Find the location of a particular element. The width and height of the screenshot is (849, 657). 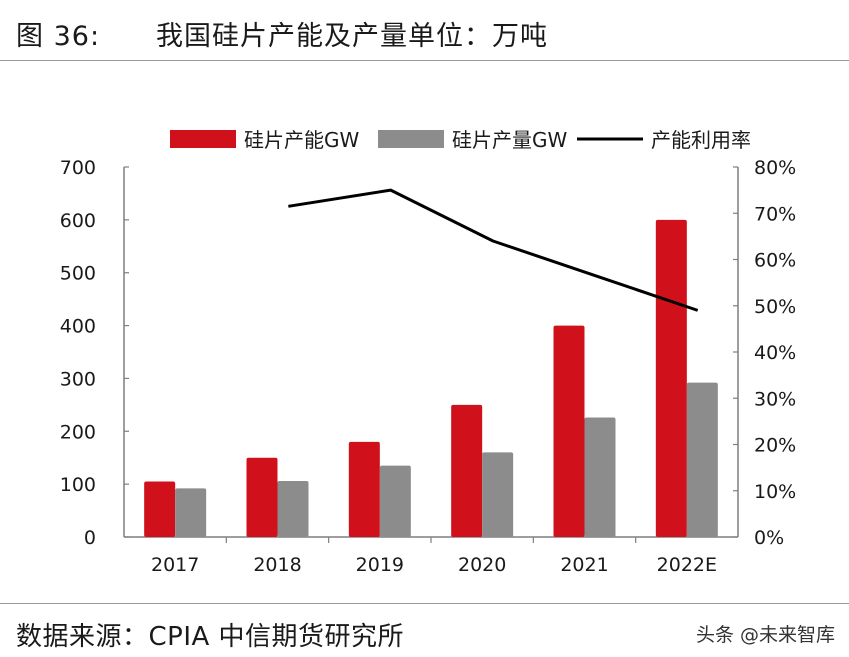

legend-label-utilization: 产能利用率 is located at coordinates (701, 140).